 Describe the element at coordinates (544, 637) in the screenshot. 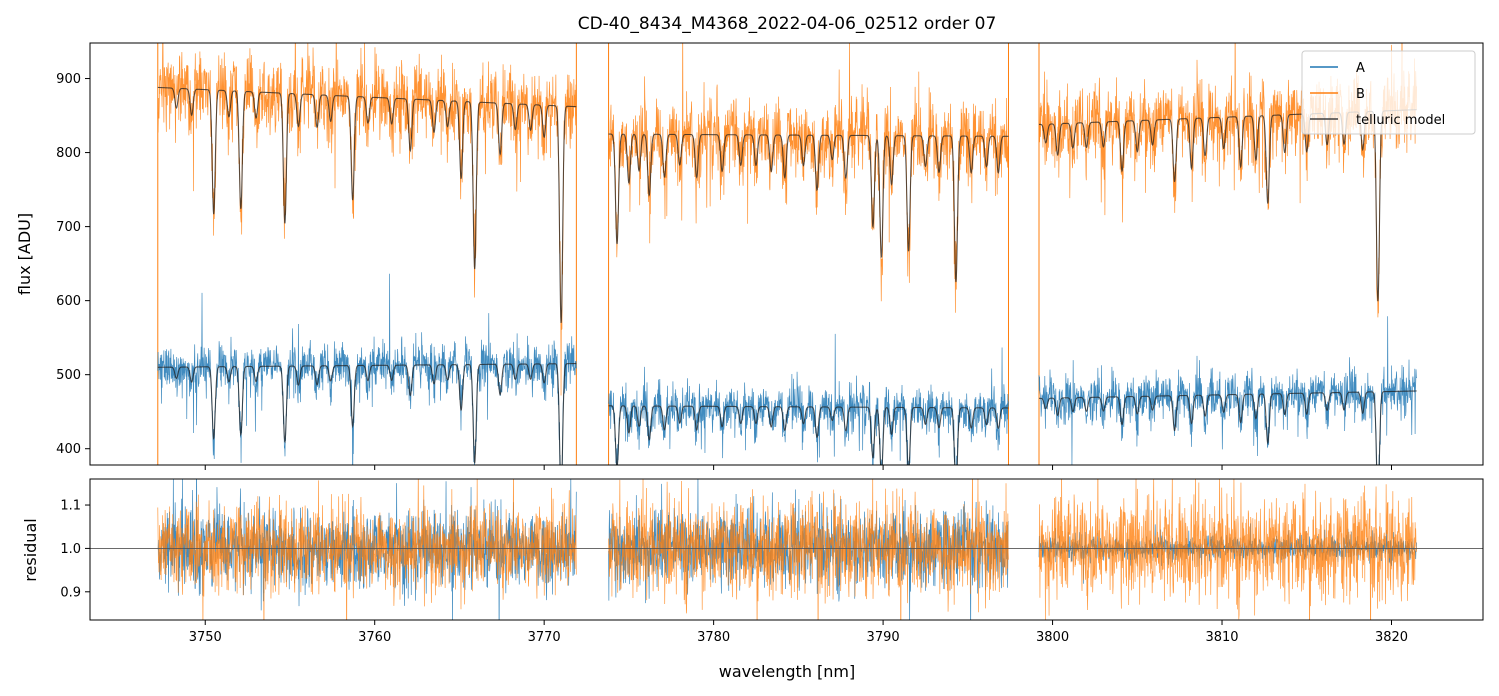

I see `x-tick-label: 3770` at that location.